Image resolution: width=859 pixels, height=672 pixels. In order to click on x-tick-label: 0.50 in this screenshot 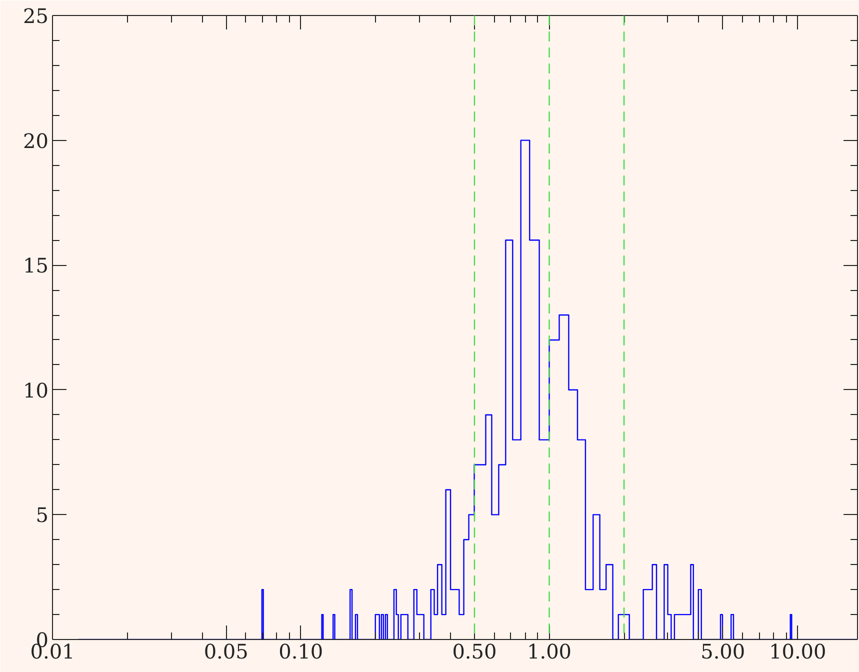, I will do `click(474, 652)`.